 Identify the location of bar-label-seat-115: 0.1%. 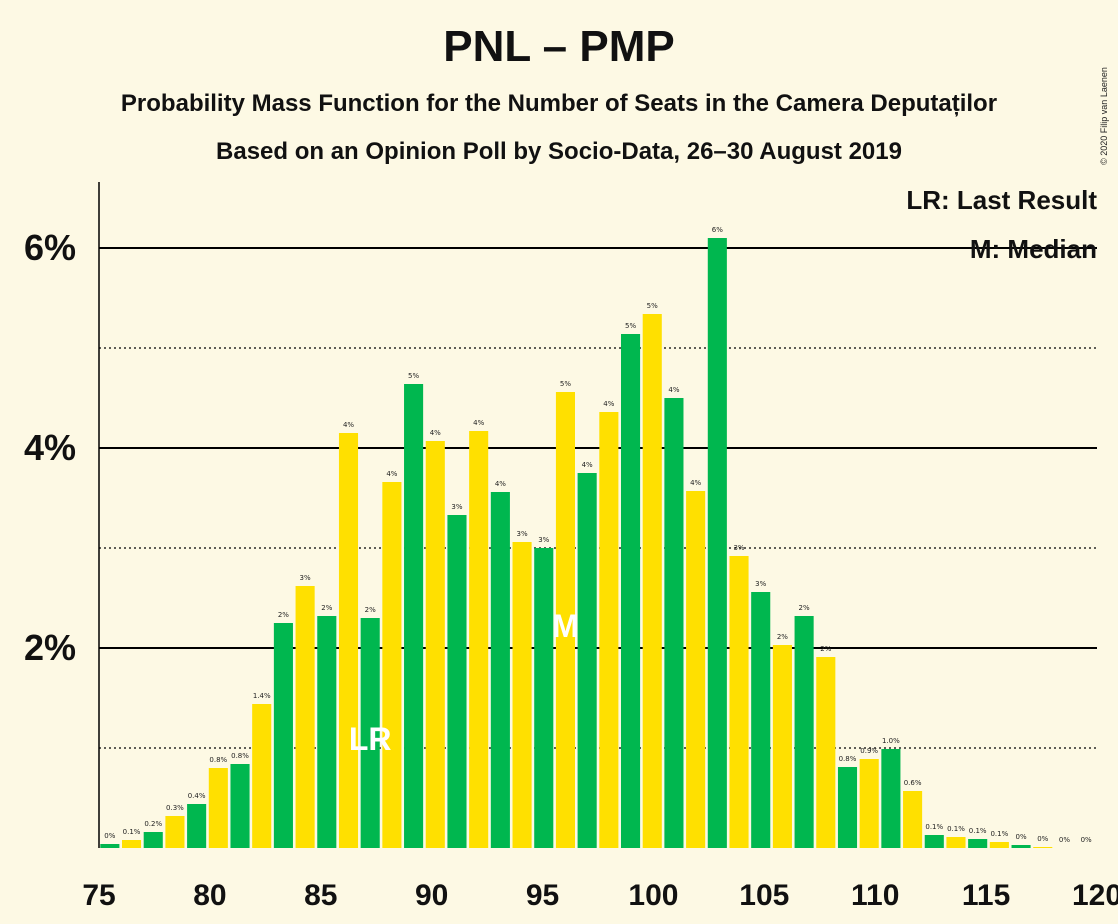
(978, 831).